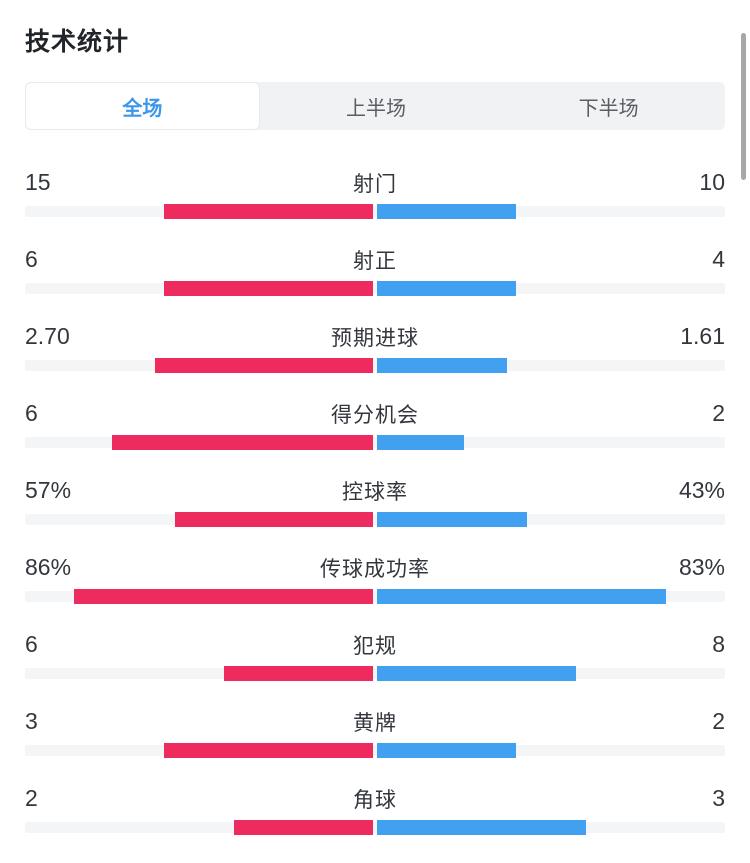 This screenshot has height=863, width=750. Describe the element at coordinates (31, 721) in the screenshot. I see `home-value: 3` at that location.